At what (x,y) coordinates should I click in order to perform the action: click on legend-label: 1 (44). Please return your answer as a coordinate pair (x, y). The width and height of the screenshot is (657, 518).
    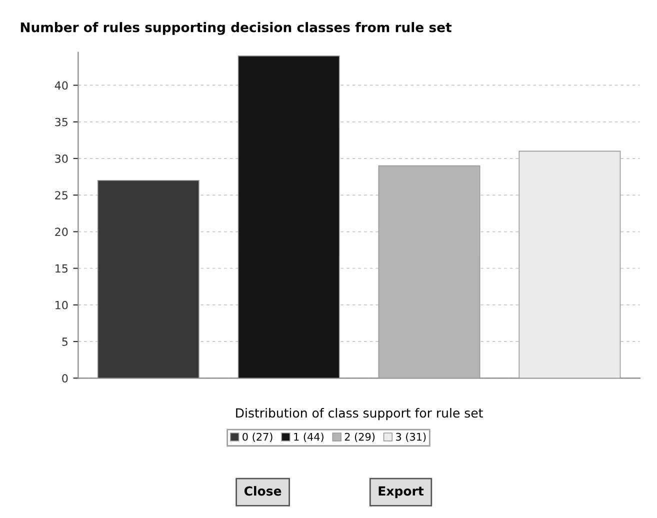
    Looking at the image, I should click on (309, 437).